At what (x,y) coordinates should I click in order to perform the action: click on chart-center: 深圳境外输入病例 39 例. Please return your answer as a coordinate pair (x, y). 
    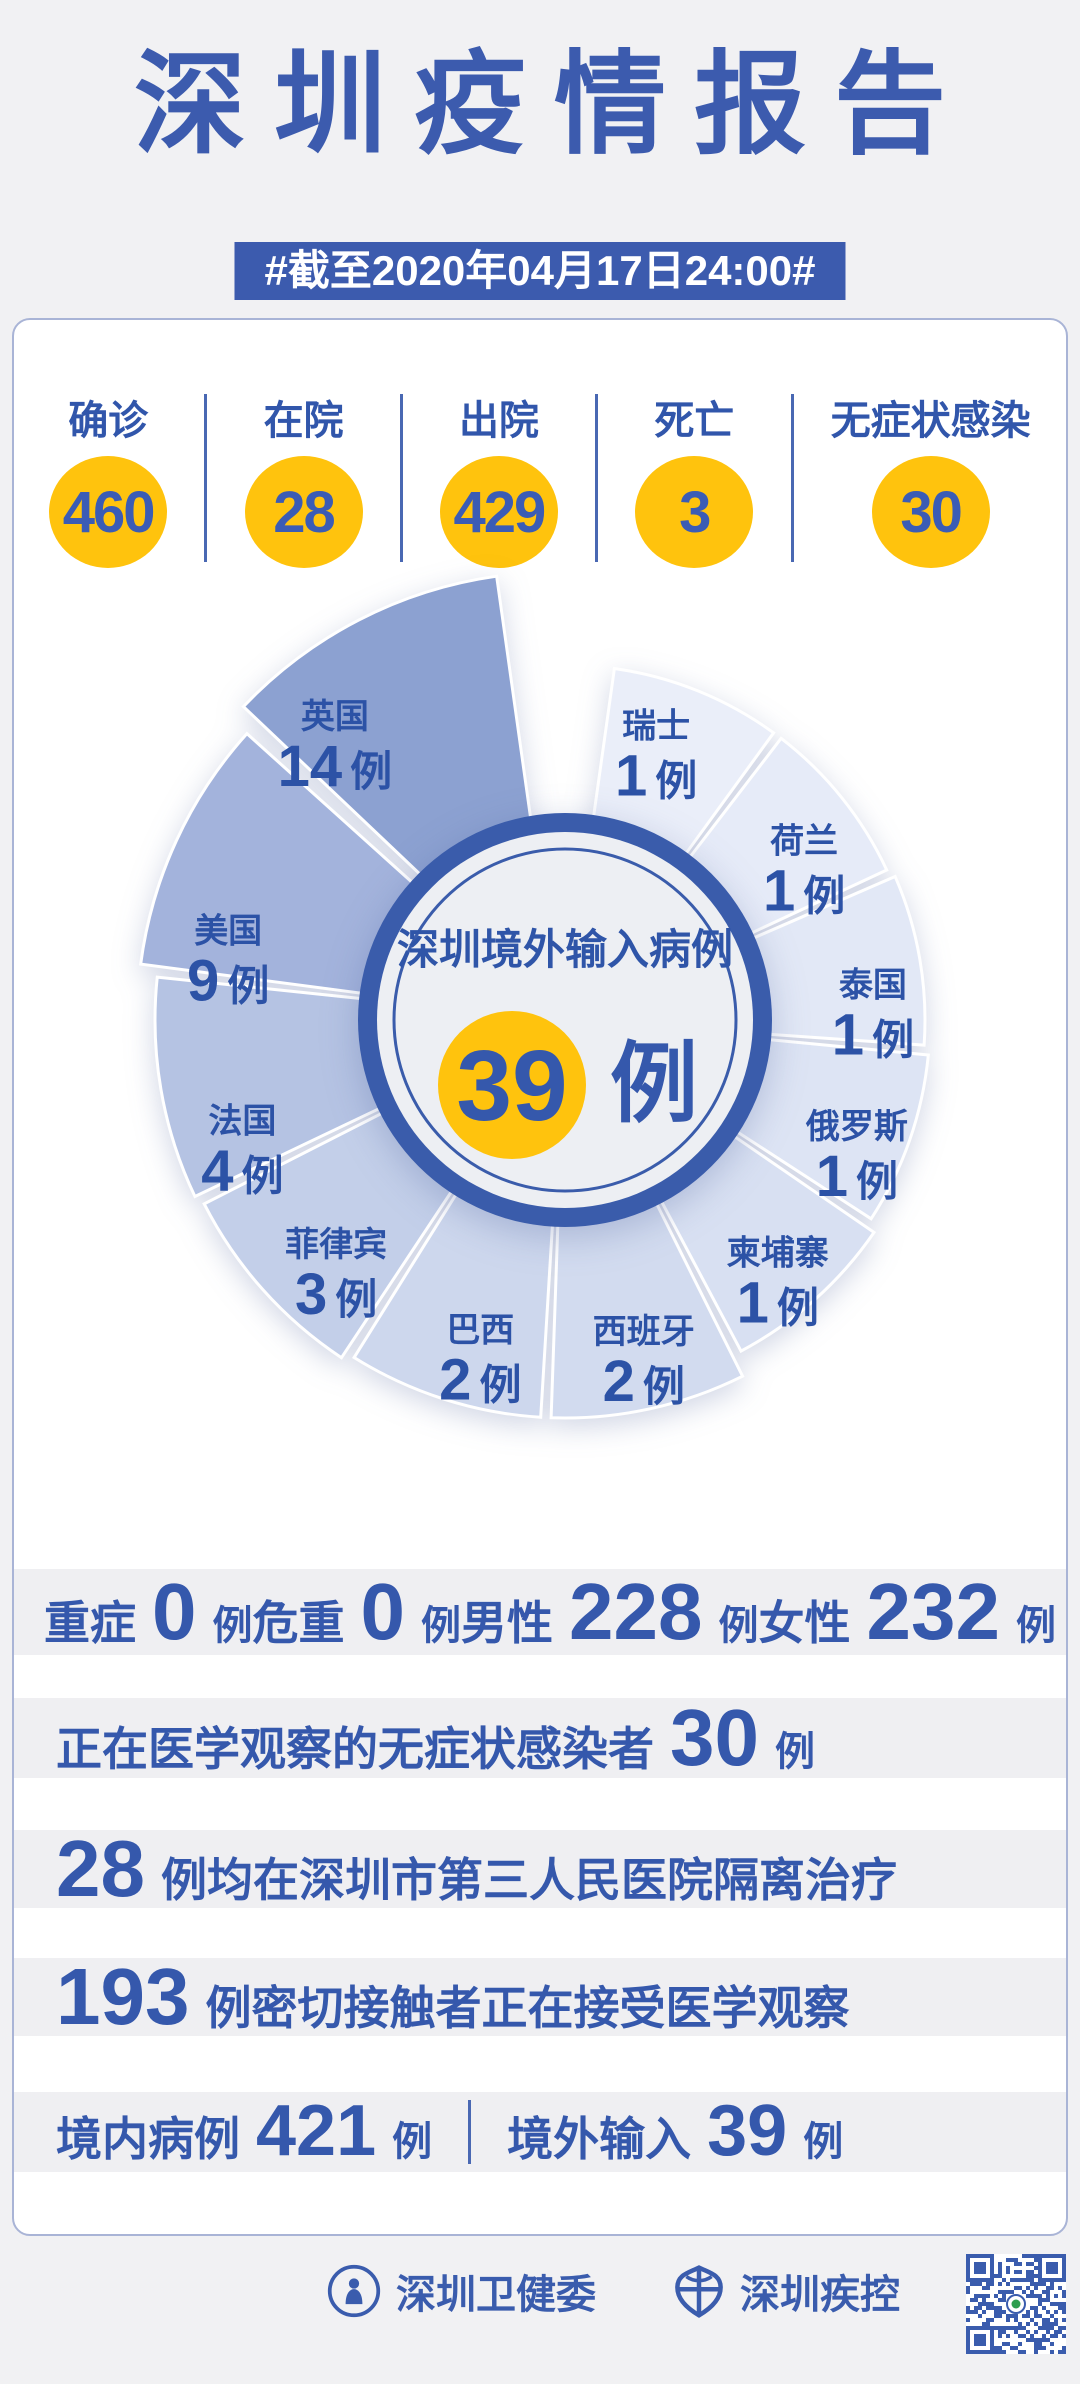
    Looking at the image, I should click on (565, 1020).